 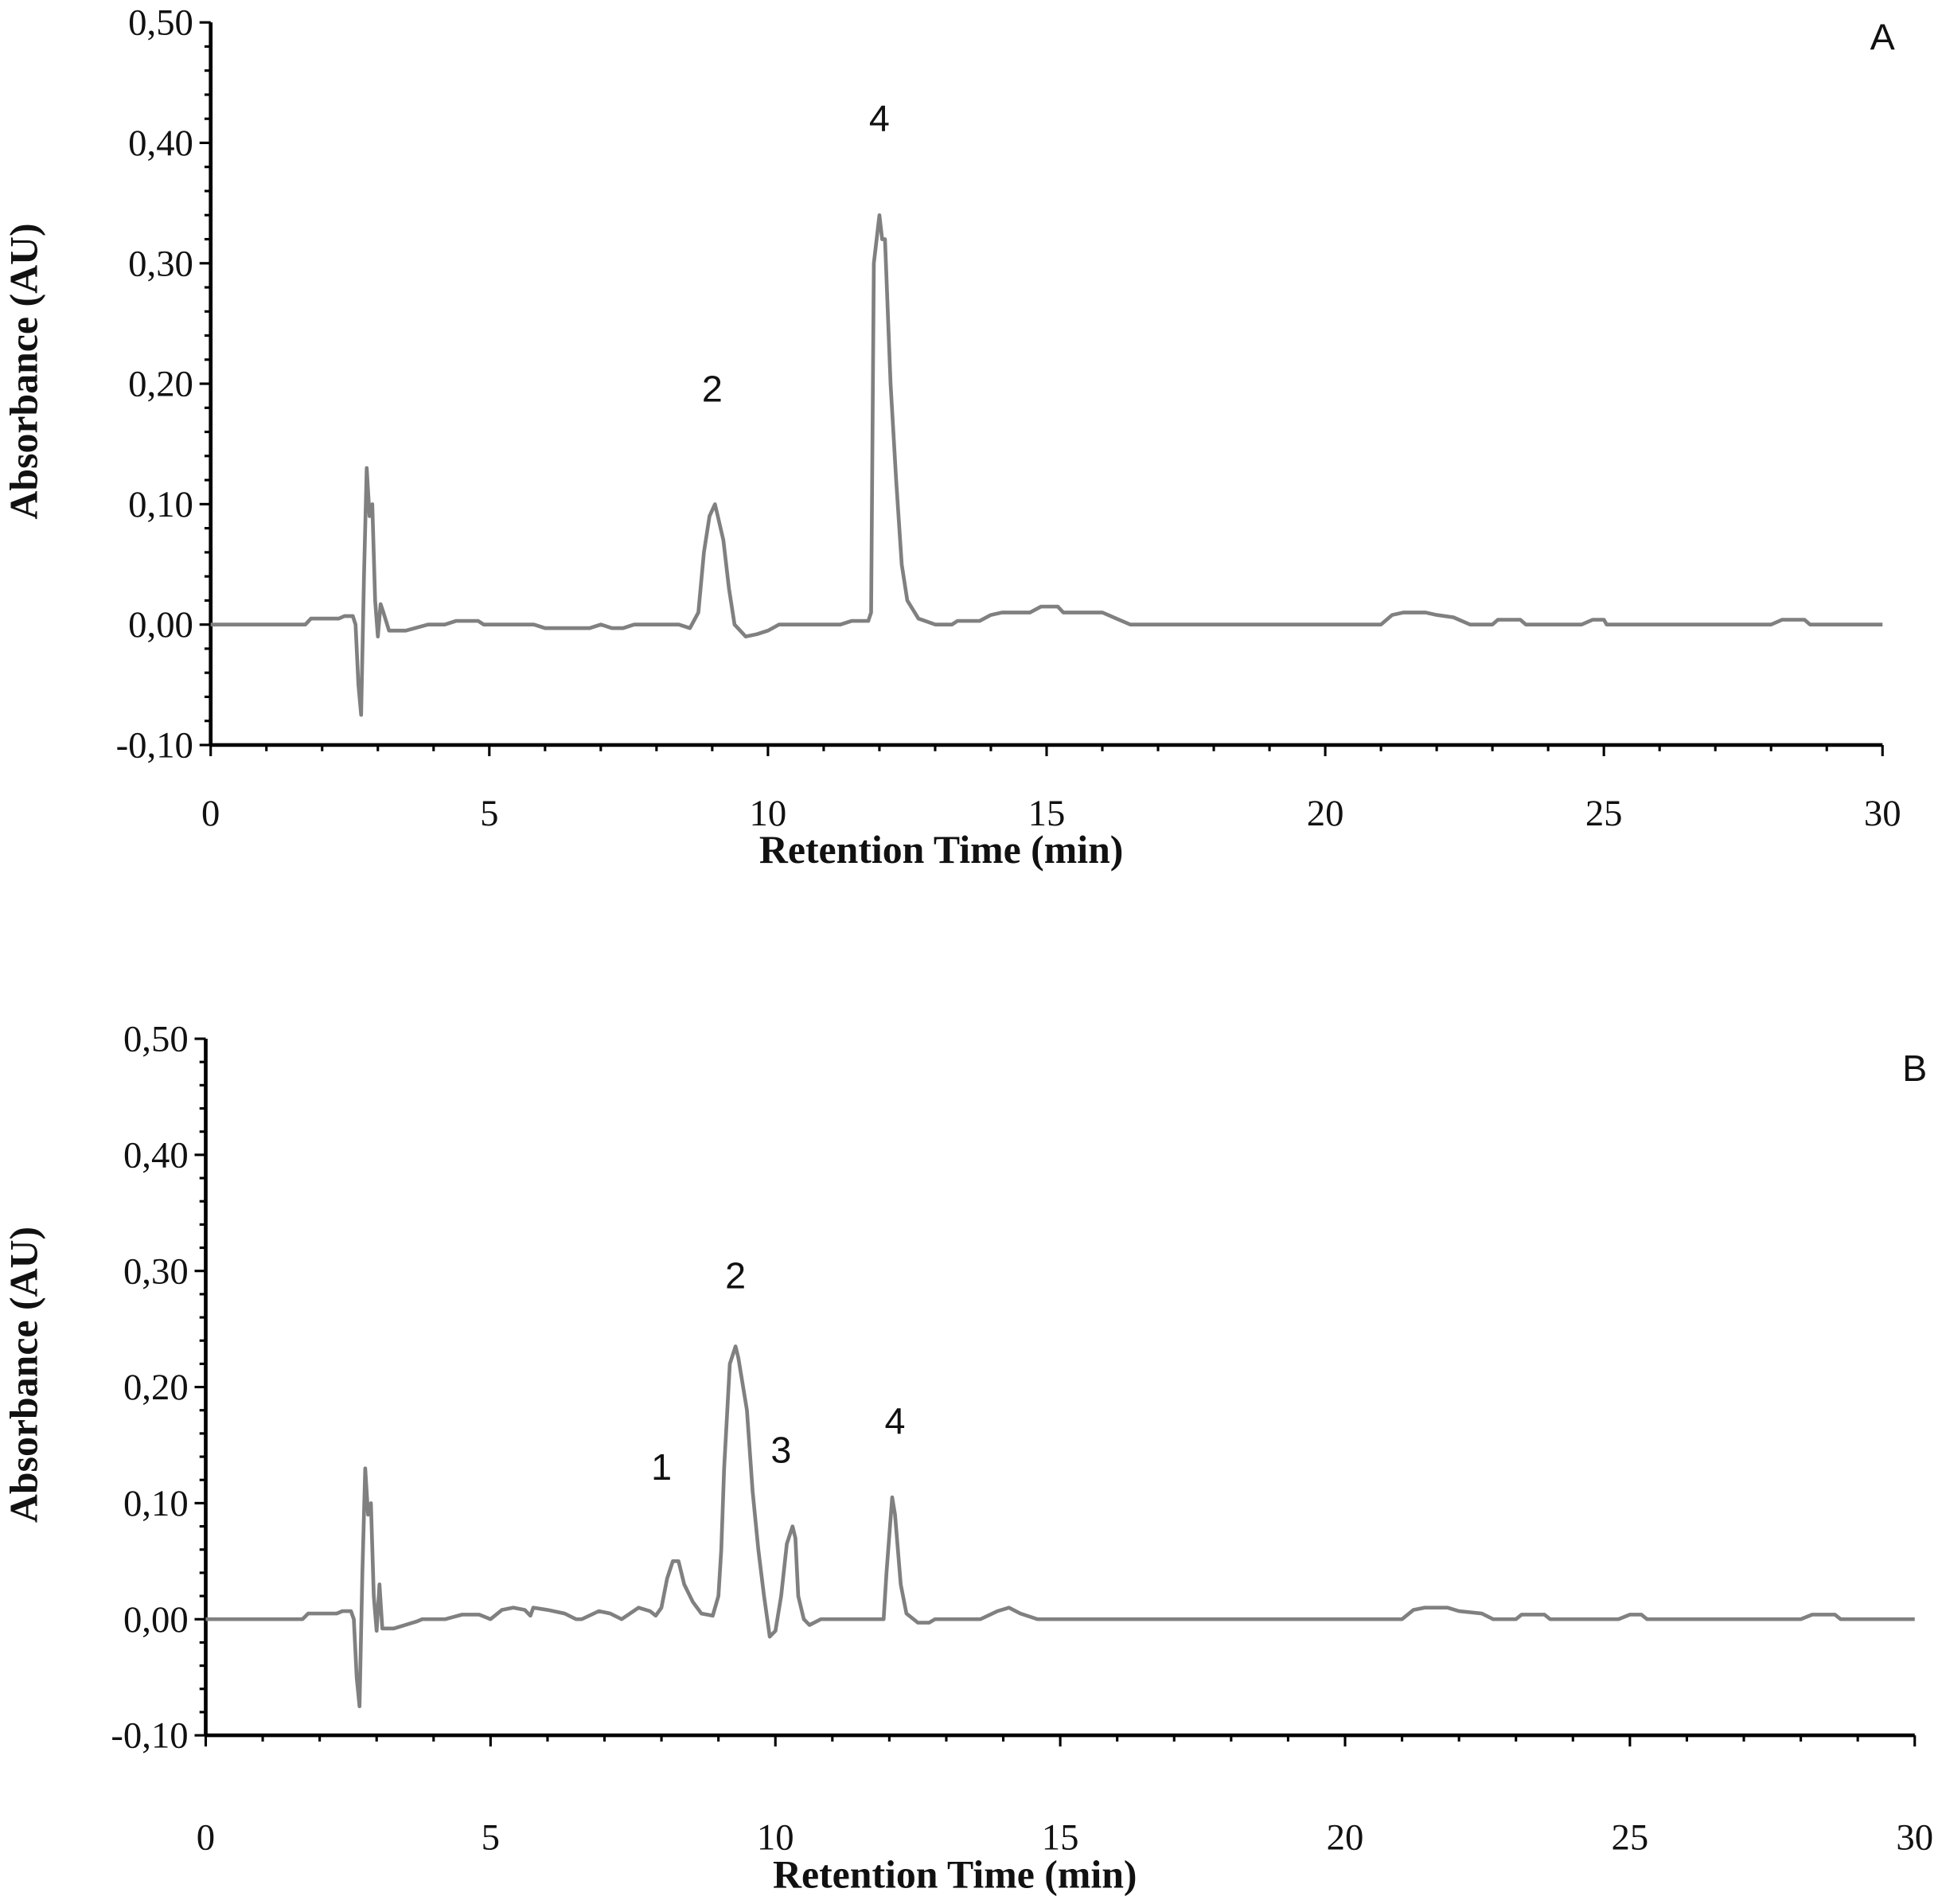 I want to click on panel-label: A, so click(x=1883, y=36).